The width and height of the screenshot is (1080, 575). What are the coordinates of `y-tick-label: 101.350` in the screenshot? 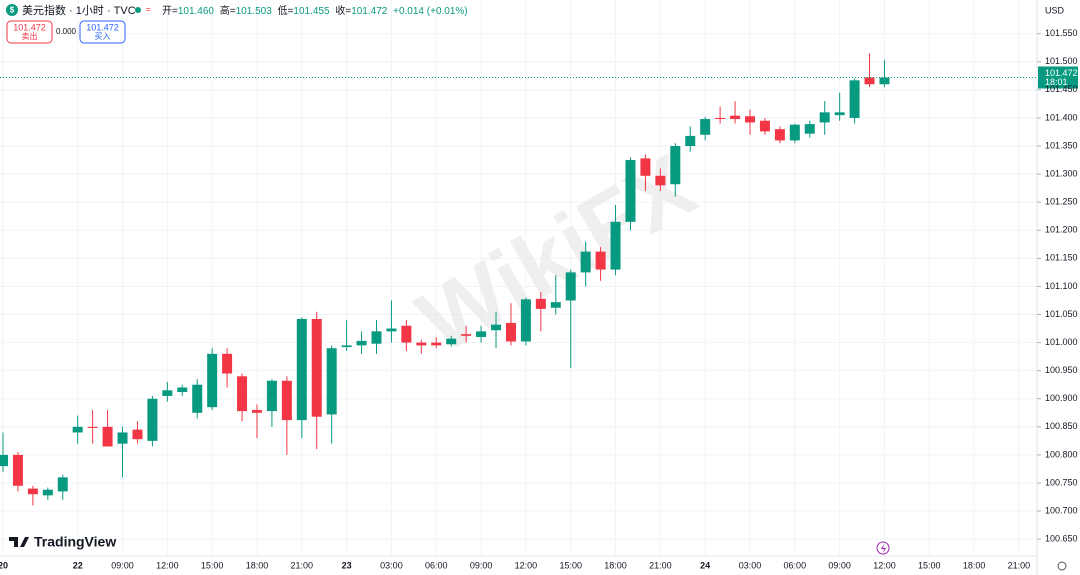 It's located at (1061, 145).